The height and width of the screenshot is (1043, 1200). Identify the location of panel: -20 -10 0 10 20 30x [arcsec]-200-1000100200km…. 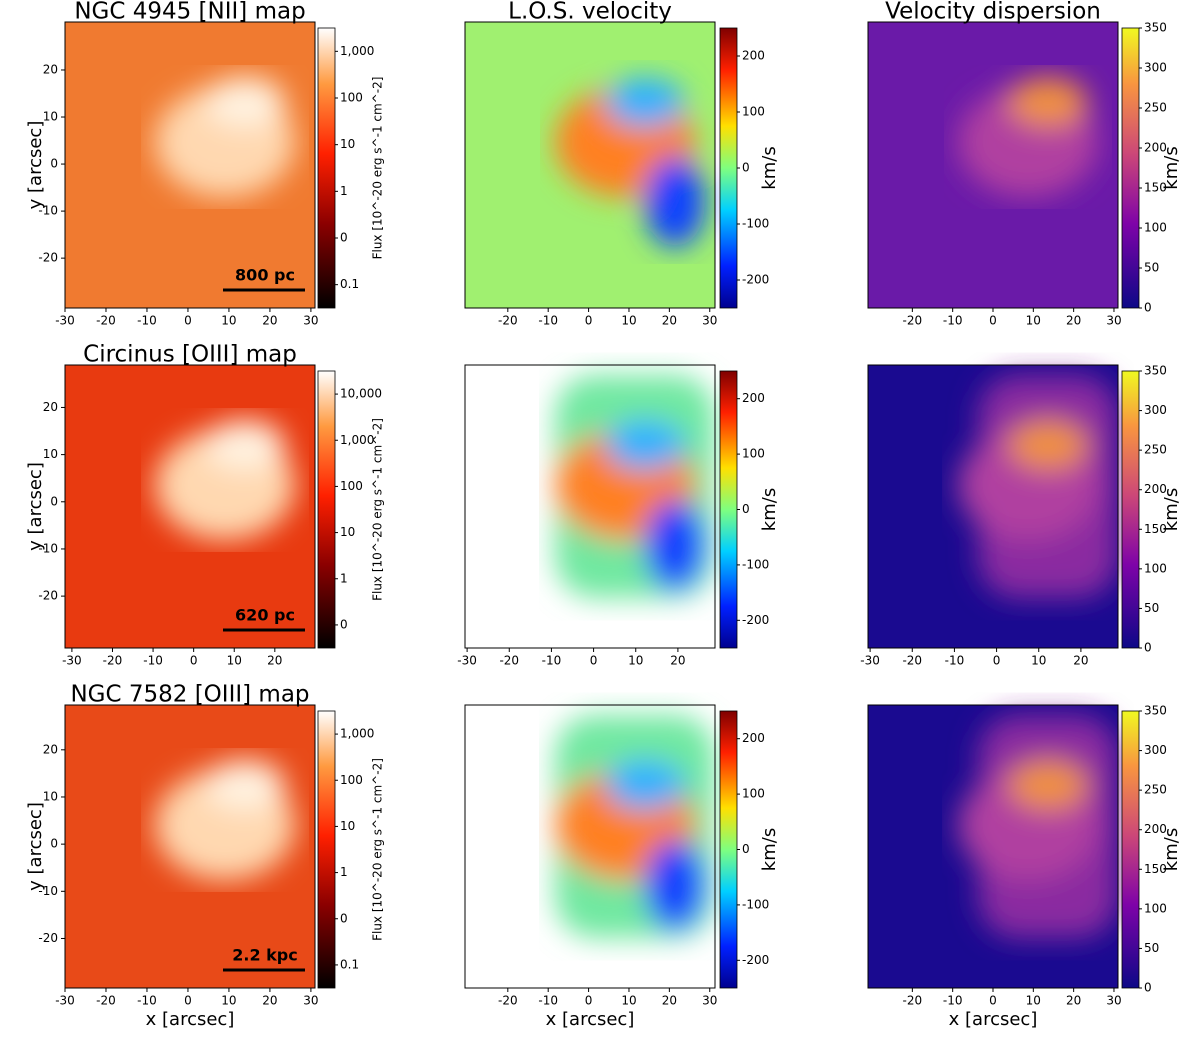
(622, 867).